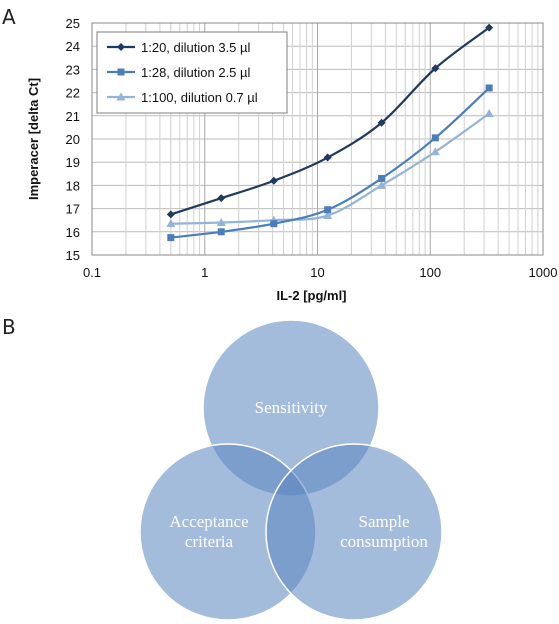  I want to click on x-tick-label: 100, so click(430, 272).